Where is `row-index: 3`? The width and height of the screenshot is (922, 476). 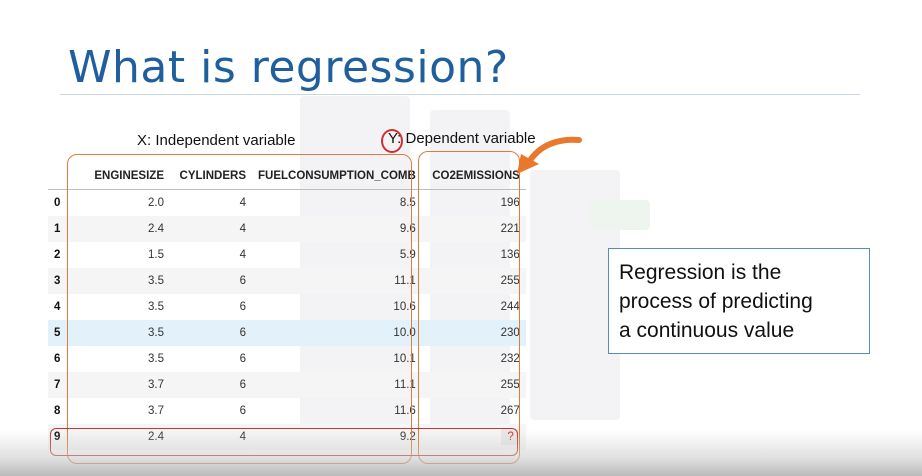 row-index: 3 is located at coordinates (57, 281).